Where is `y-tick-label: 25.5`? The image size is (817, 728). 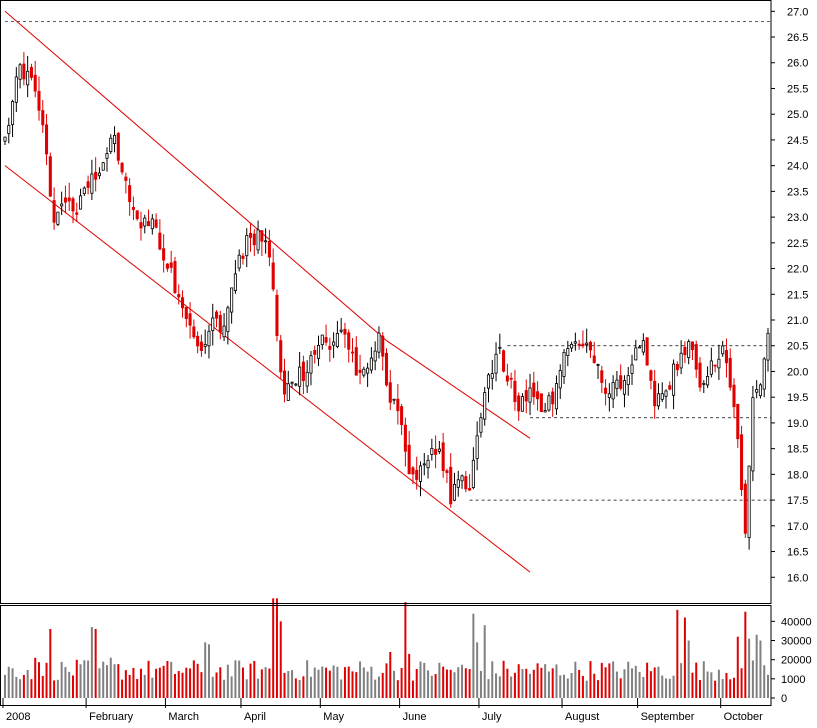
y-tick-label: 25.5 is located at coordinates (797, 89).